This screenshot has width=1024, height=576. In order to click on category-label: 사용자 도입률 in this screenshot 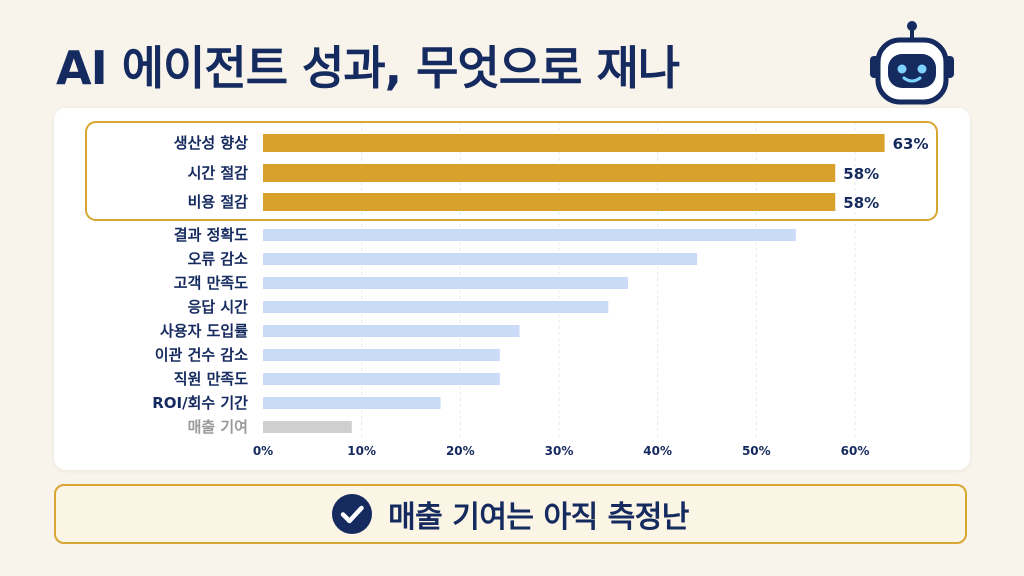, I will do `click(204, 331)`.